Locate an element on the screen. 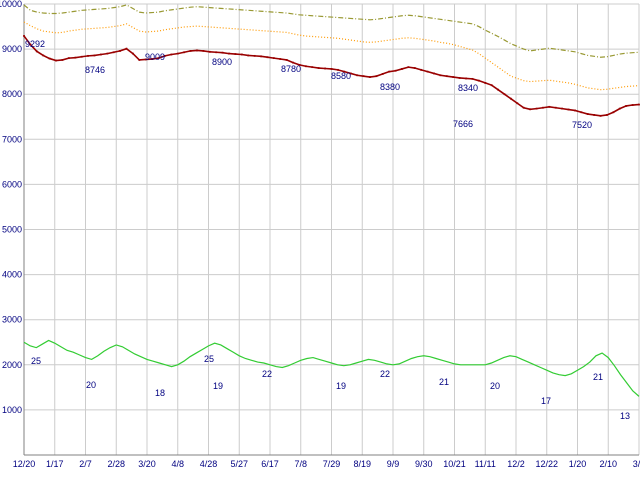  data-label: 25 is located at coordinates (36, 361).